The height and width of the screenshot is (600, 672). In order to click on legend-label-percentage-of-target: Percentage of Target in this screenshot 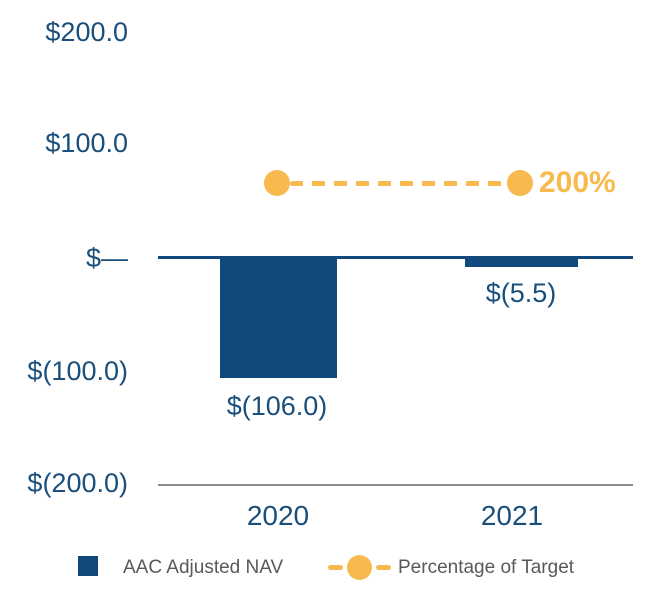, I will do `click(486, 567)`.